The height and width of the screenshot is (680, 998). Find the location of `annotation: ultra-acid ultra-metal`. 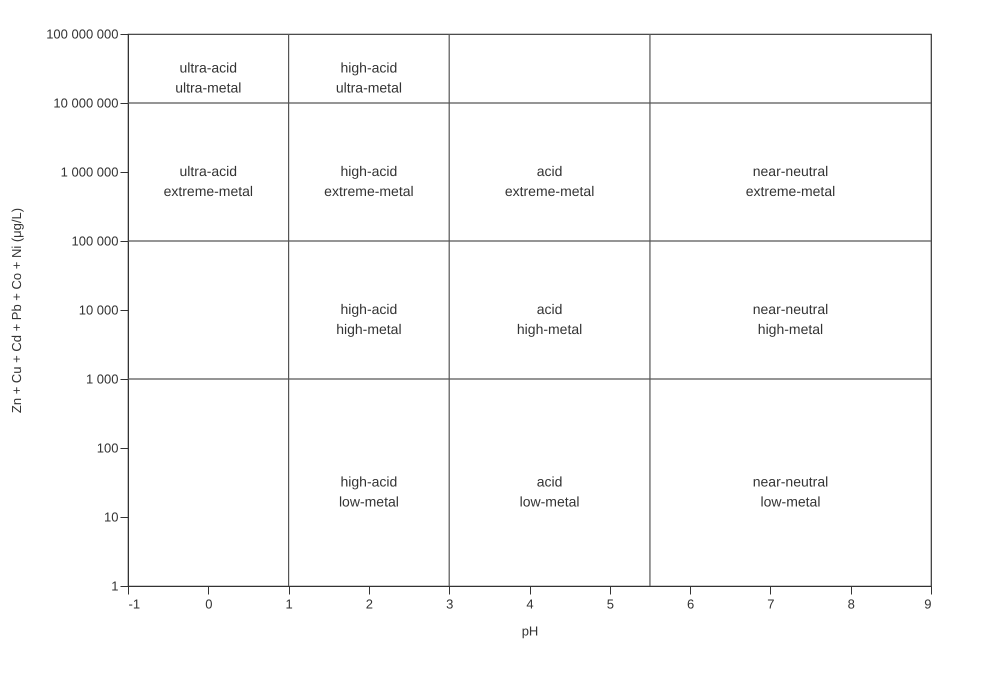

annotation: ultra-acid ultra-metal is located at coordinates (208, 78).